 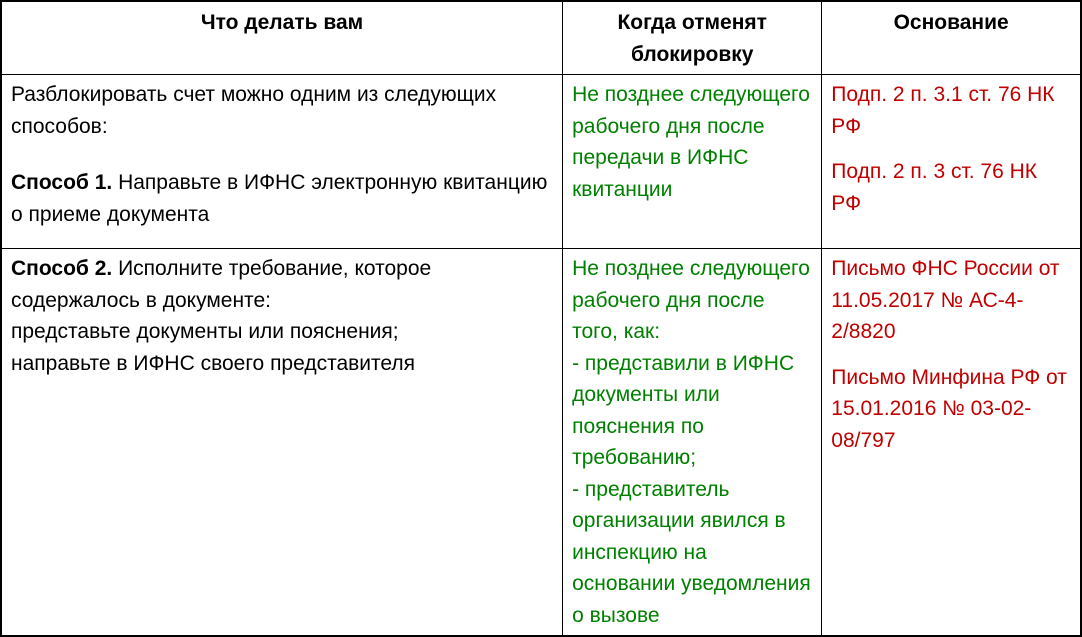 I want to click on method-2-label: Способ 2., so click(x=62, y=268).